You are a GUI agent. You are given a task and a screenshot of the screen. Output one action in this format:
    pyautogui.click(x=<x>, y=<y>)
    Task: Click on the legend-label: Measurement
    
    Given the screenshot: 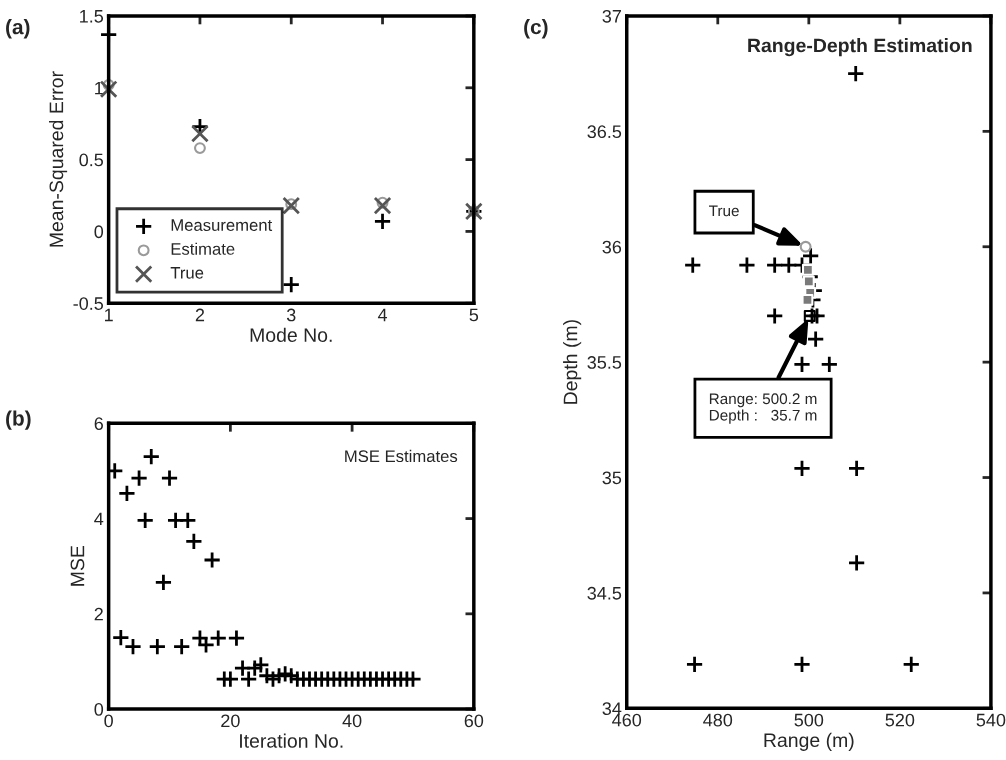 What is the action you would take?
    pyautogui.click(x=222, y=225)
    